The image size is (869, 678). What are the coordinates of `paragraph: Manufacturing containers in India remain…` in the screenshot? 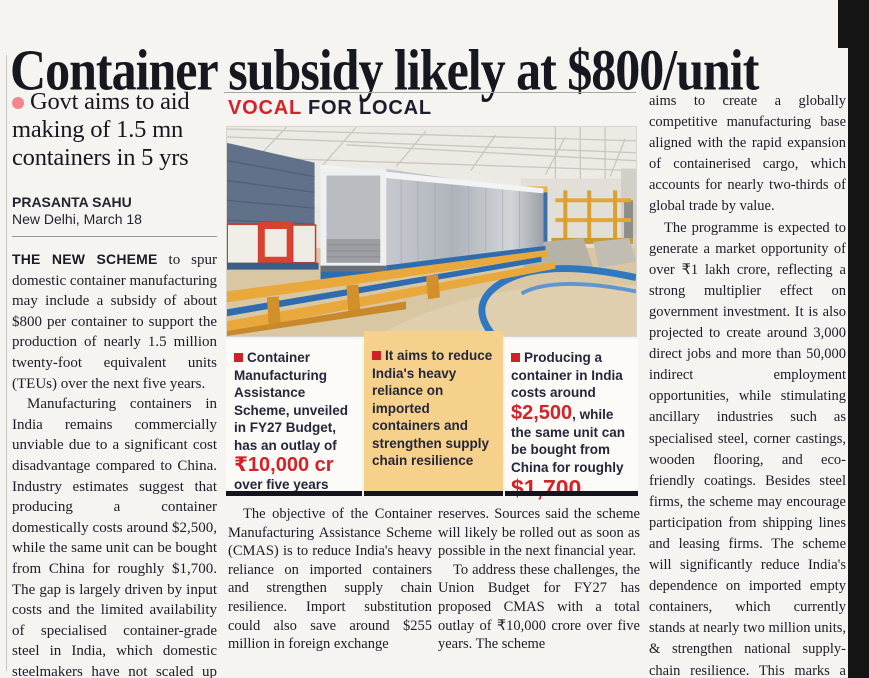 It's located at (114, 537).